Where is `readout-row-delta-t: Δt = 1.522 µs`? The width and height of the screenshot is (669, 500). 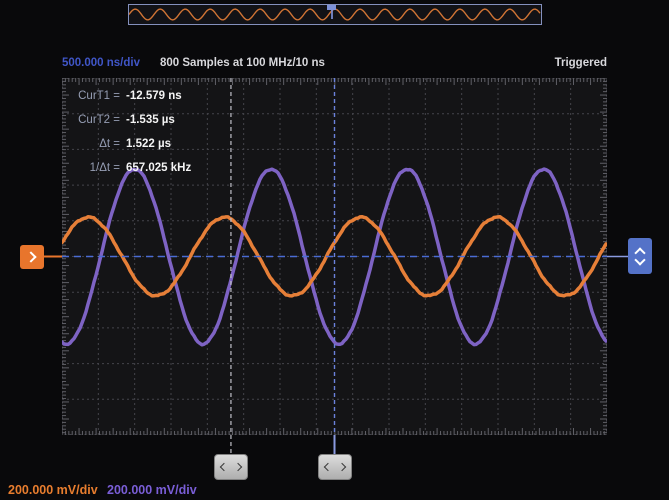
readout-row-delta-t: Δt = 1.522 µs is located at coordinates (128, 144).